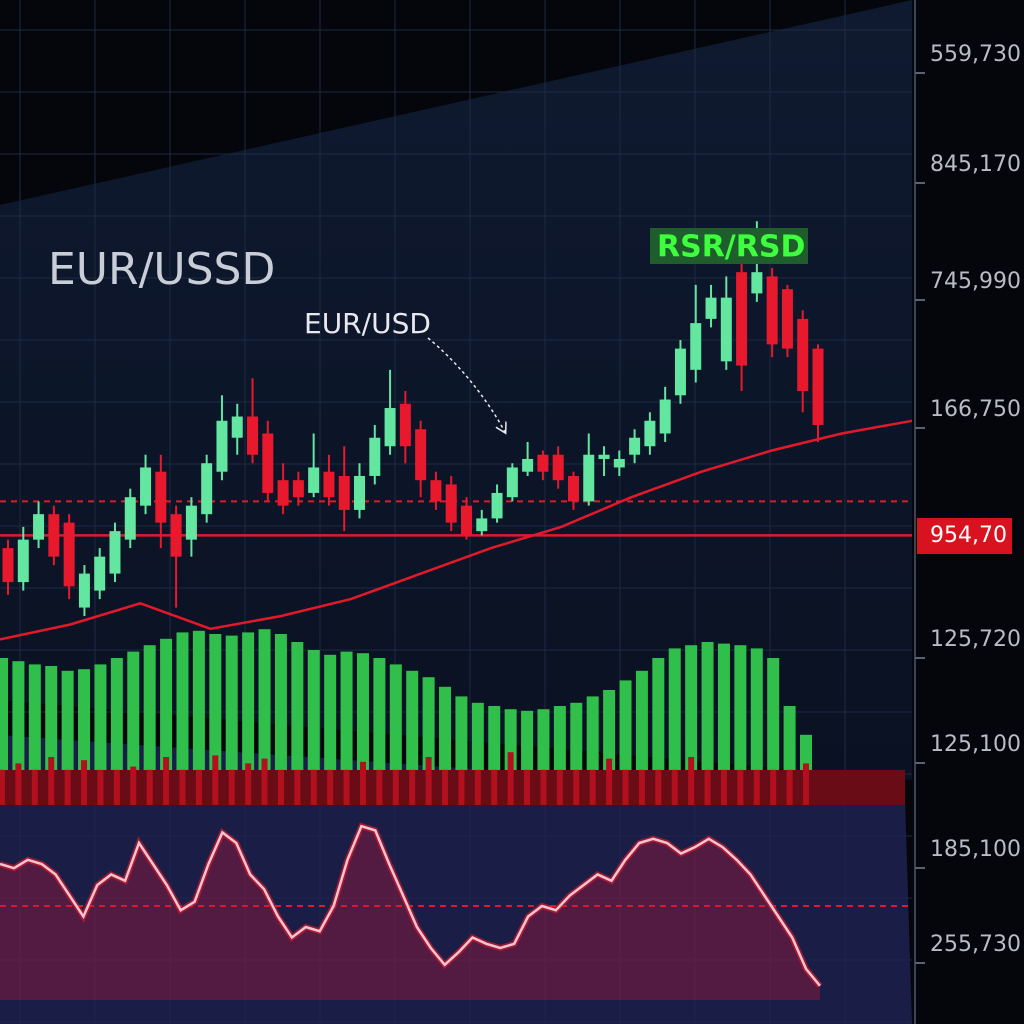 The image size is (1024, 1024). Describe the element at coordinates (975, 54) in the screenshot. I see `axis-label: 559,730` at that location.